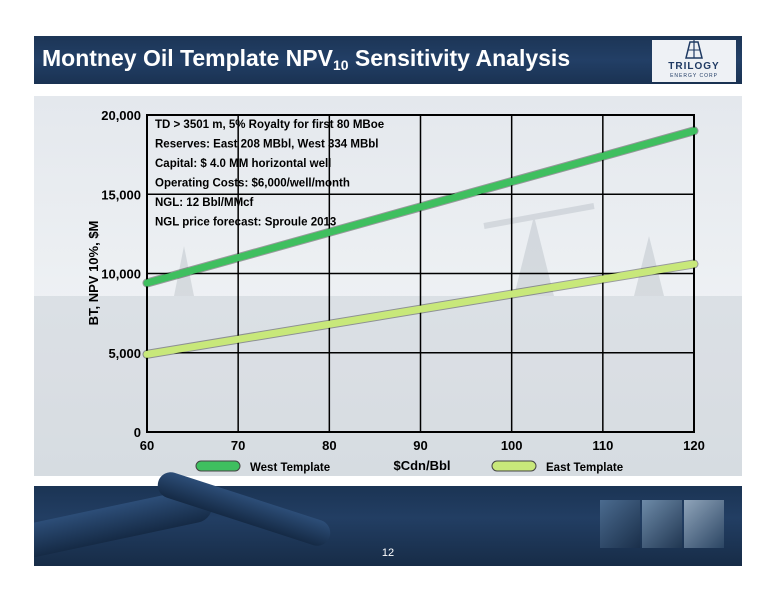  I want to click on y-tick-label: 15,000, so click(121, 194).